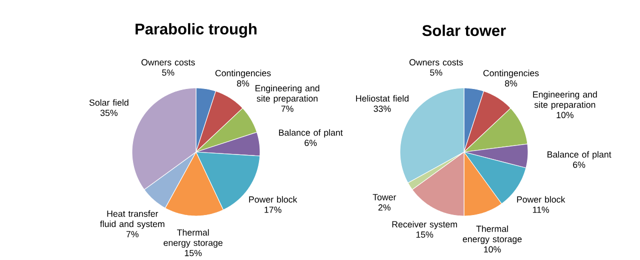  I want to click on chart-title: Parabolic trough, so click(196, 30).